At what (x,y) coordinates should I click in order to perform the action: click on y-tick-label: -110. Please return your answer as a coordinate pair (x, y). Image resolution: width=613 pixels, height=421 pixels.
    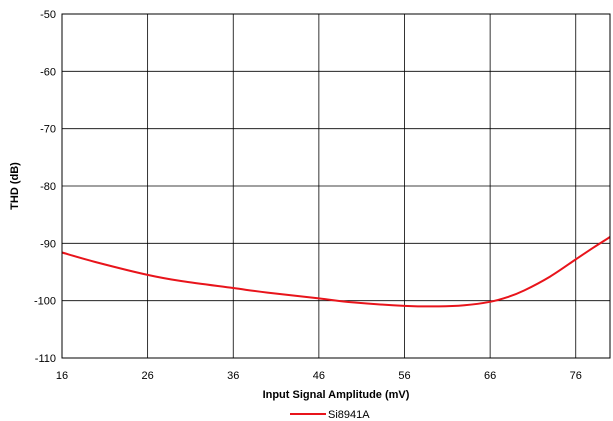
    Looking at the image, I should click on (45, 359).